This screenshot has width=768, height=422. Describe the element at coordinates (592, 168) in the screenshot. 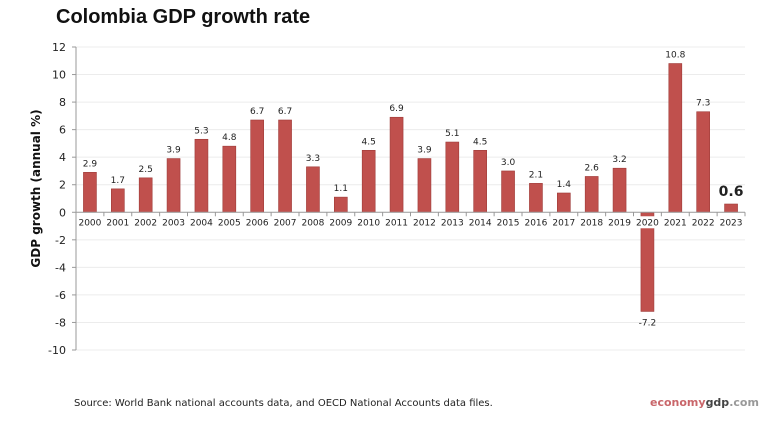

I see `data-label: 2.6` at that location.